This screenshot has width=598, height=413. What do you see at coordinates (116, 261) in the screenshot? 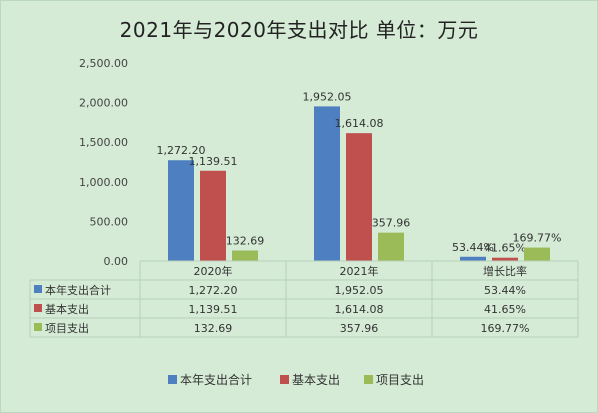
I see `y-tick-label: 0.00` at bounding box center [116, 261].